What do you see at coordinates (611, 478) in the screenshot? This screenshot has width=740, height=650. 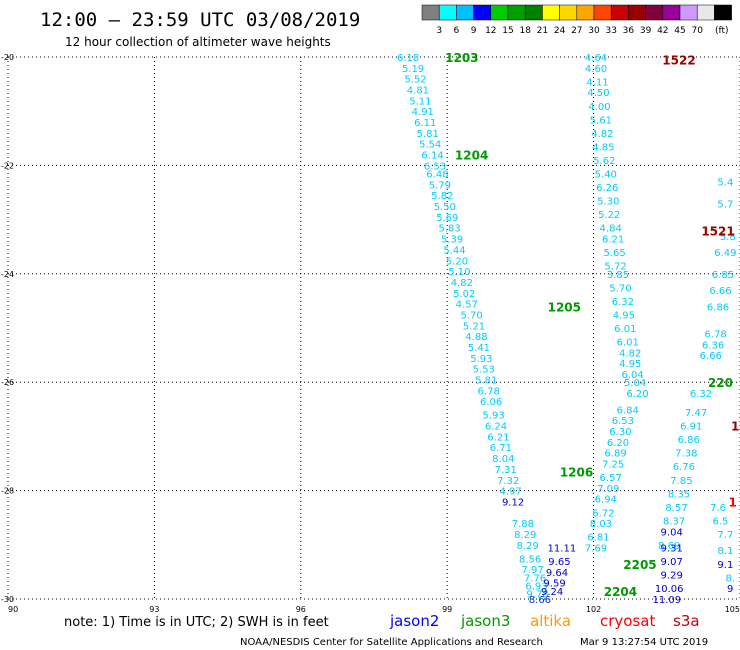 I see `swh-point-label: 6.57` at bounding box center [611, 478].